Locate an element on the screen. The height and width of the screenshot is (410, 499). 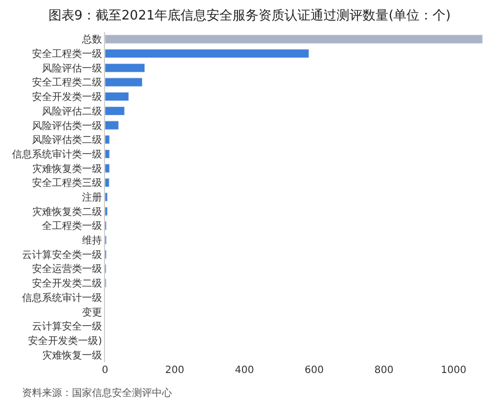
x-tick-label: 600 is located at coordinates (314, 370).